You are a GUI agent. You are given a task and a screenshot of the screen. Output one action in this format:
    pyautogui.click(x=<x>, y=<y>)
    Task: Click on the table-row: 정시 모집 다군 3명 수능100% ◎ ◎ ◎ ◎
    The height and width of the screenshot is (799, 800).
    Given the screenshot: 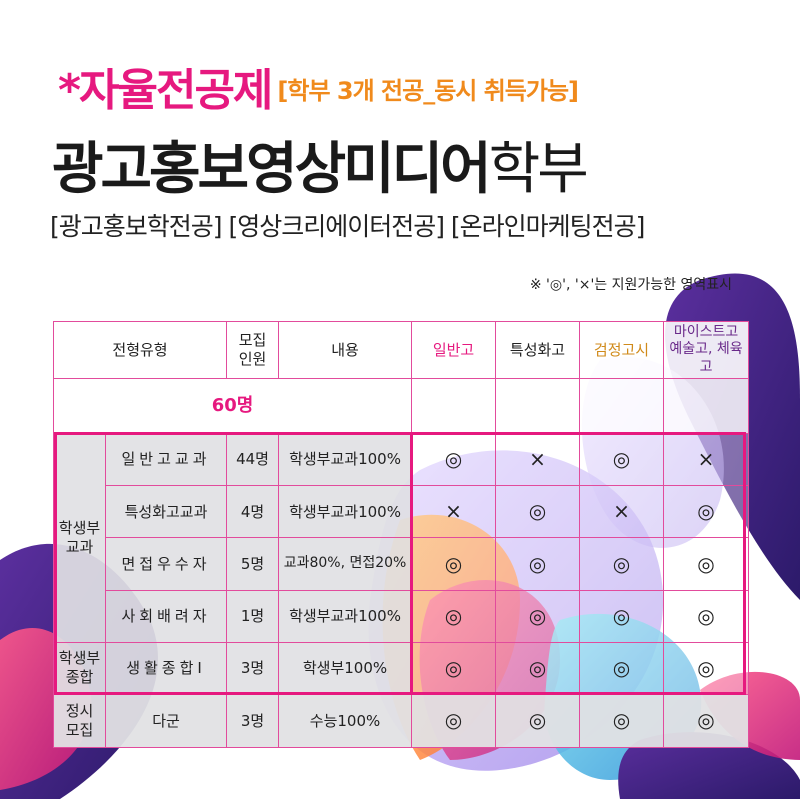 What is the action you would take?
    pyautogui.click(x=401, y=721)
    